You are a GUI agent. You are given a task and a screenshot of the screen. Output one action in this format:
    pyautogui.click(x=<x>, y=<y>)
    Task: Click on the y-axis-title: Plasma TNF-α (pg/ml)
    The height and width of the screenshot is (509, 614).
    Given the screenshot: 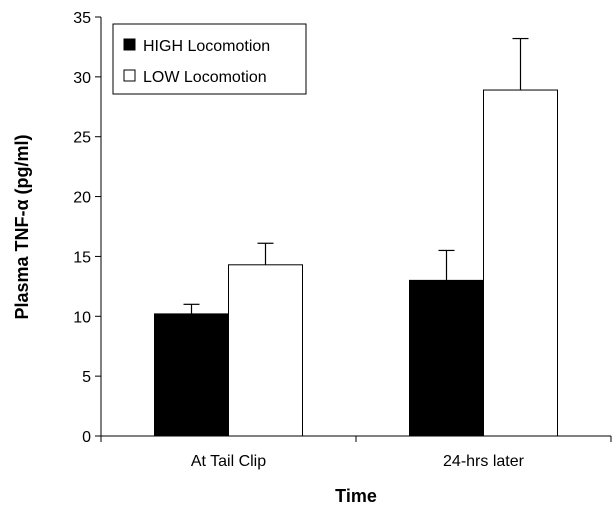 What is the action you would take?
    pyautogui.click(x=22, y=226)
    